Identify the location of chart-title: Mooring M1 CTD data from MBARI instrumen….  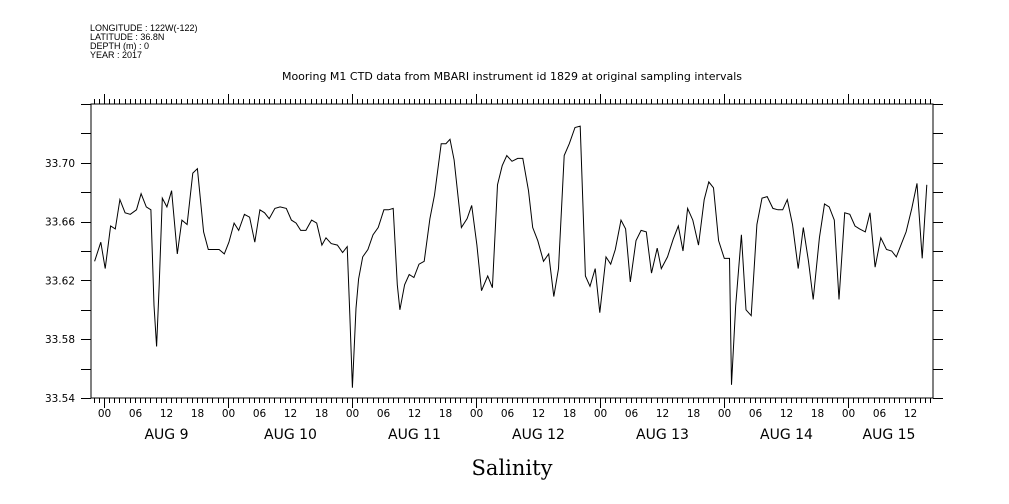
(512, 76).